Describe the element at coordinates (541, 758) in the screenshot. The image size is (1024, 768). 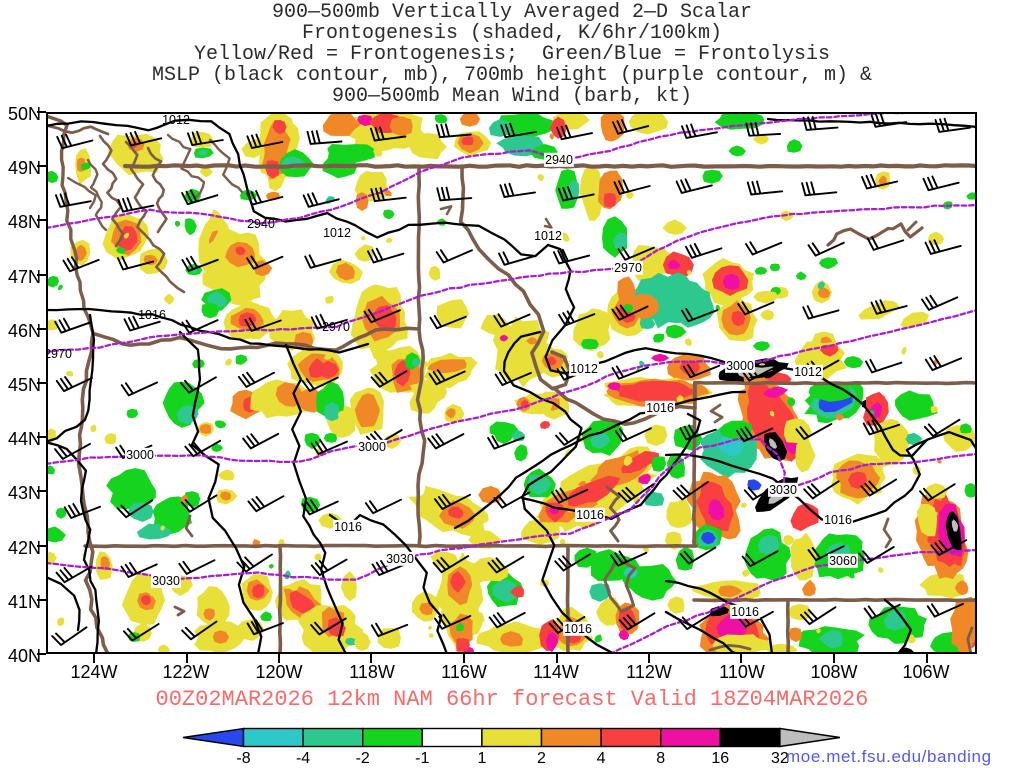
I see `svg-text: 2` at that location.